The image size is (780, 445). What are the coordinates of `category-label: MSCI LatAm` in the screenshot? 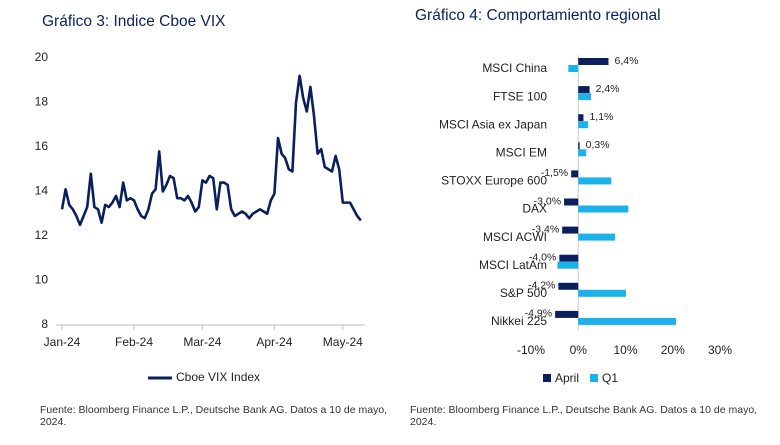 It's located at (513, 265).